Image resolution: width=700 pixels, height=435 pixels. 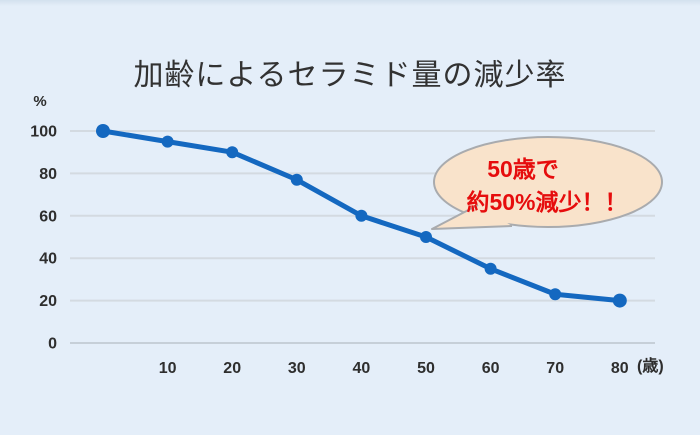 What do you see at coordinates (48, 301) in the screenshot?
I see `y-tick-label-20: 20` at bounding box center [48, 301].